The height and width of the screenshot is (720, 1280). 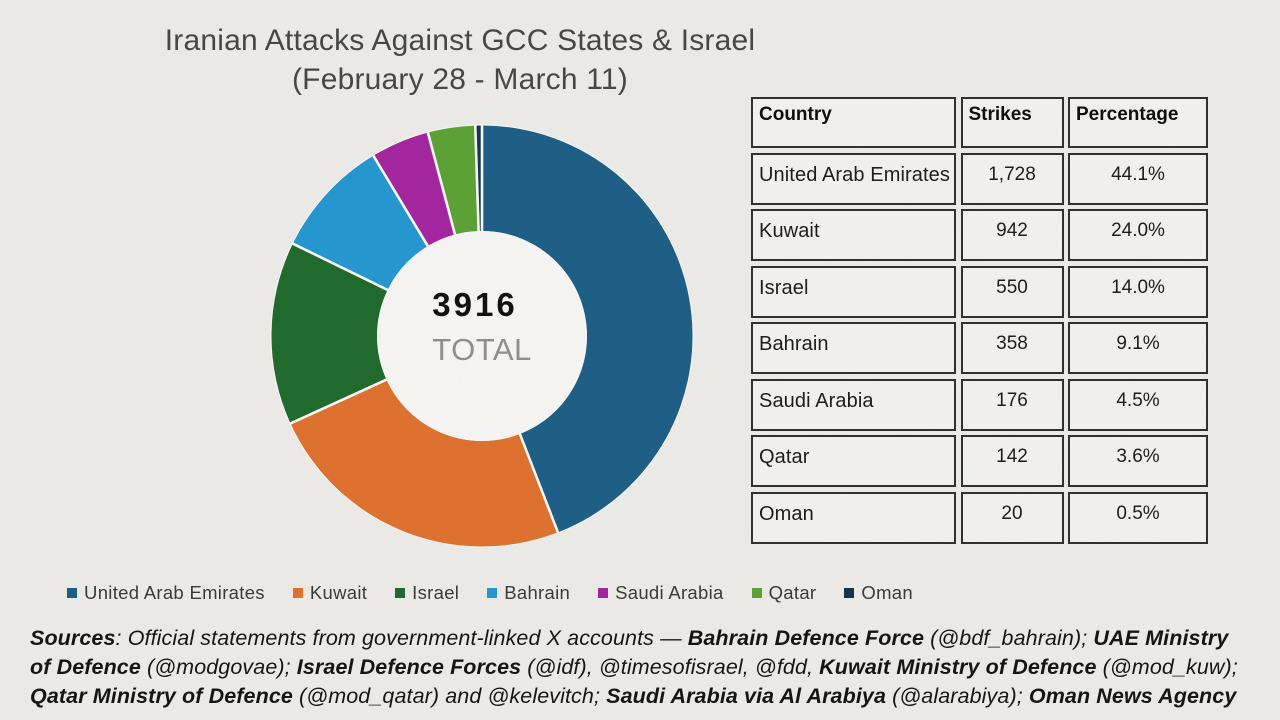 I want to click on donut-slice-kuwait, so click(x=424, y=463).